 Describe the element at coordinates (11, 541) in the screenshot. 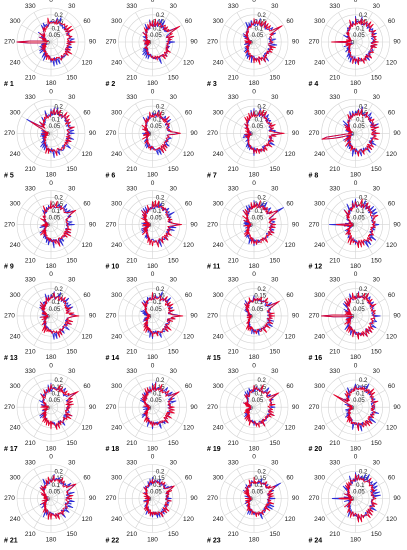

I see `panel-label: # 21` at that location.